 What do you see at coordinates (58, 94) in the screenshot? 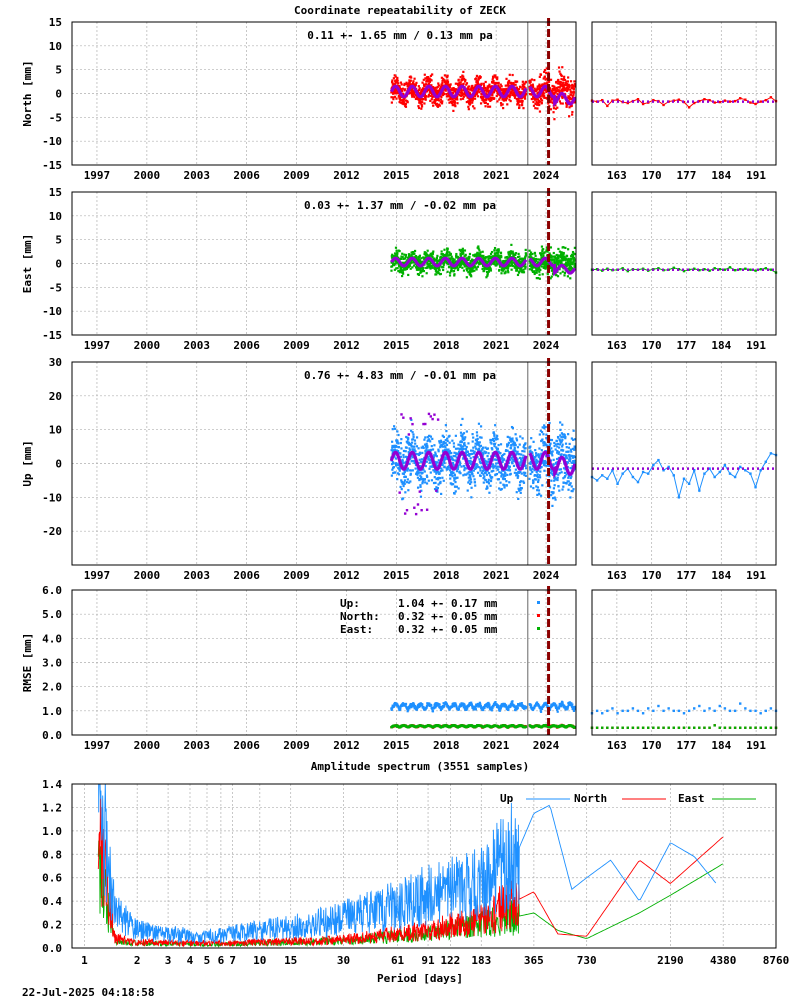
I see `y-tick-label: 0` at bounding box center [58, 94].